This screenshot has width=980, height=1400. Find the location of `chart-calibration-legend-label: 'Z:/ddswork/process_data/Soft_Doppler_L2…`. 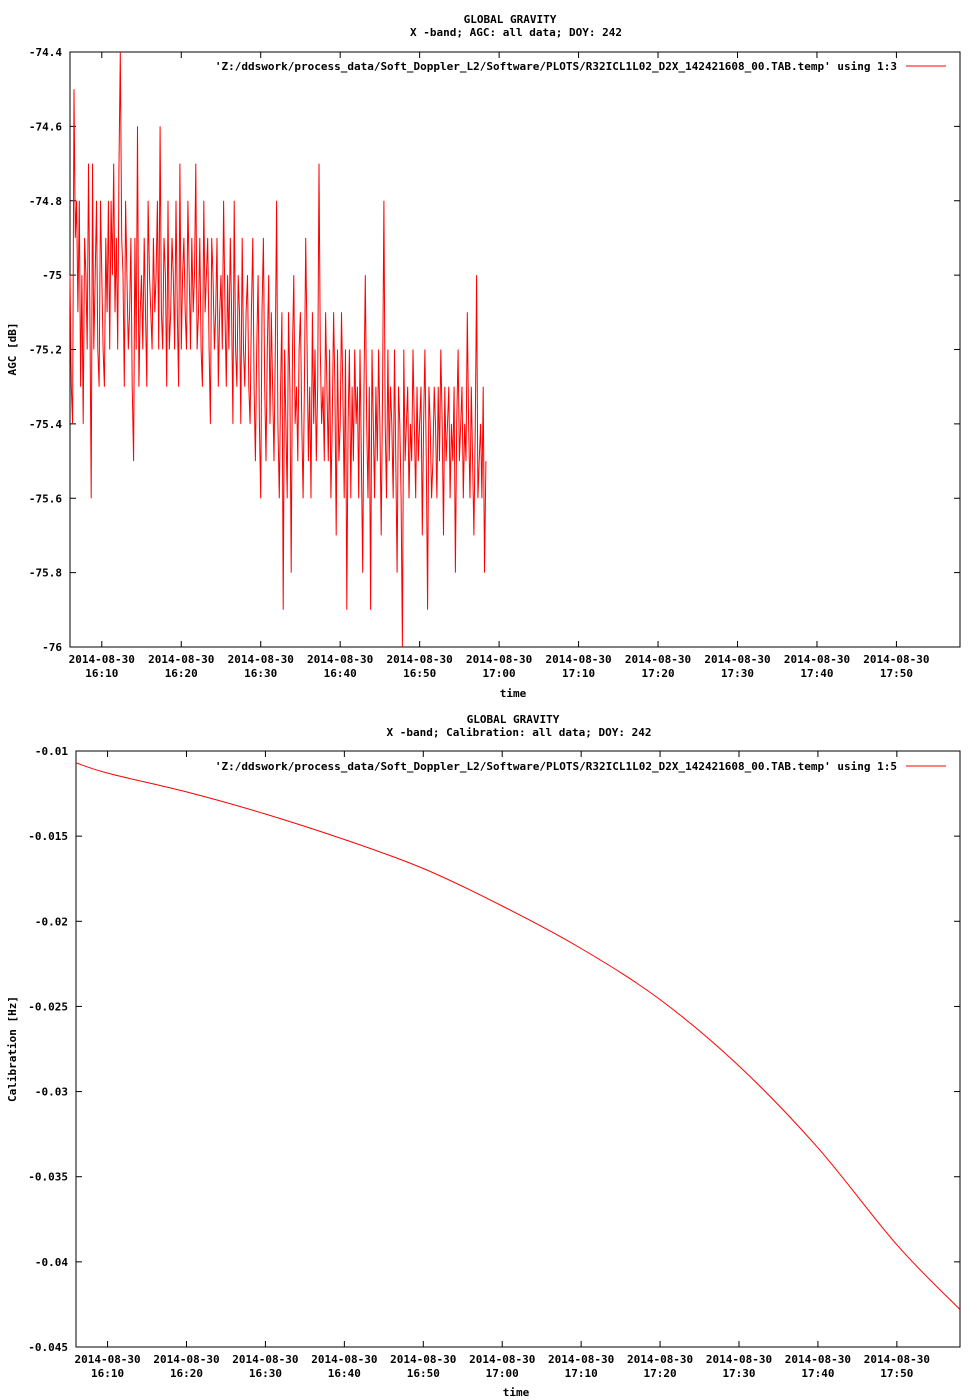

chart-calibration-legend-label: 'Z:/ddswork/process_data/Soft_Doppler_L2… is located at coordinates (556, 766).